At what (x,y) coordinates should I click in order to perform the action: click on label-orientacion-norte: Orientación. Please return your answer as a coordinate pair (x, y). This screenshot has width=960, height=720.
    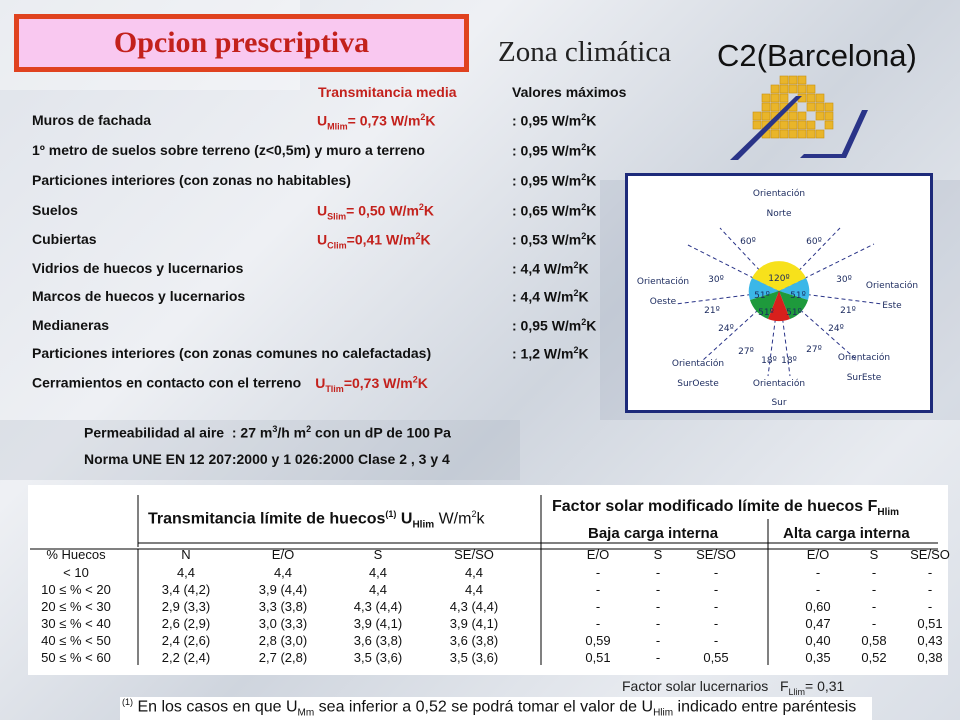
    Looking at the image, I should click on (779, 193).